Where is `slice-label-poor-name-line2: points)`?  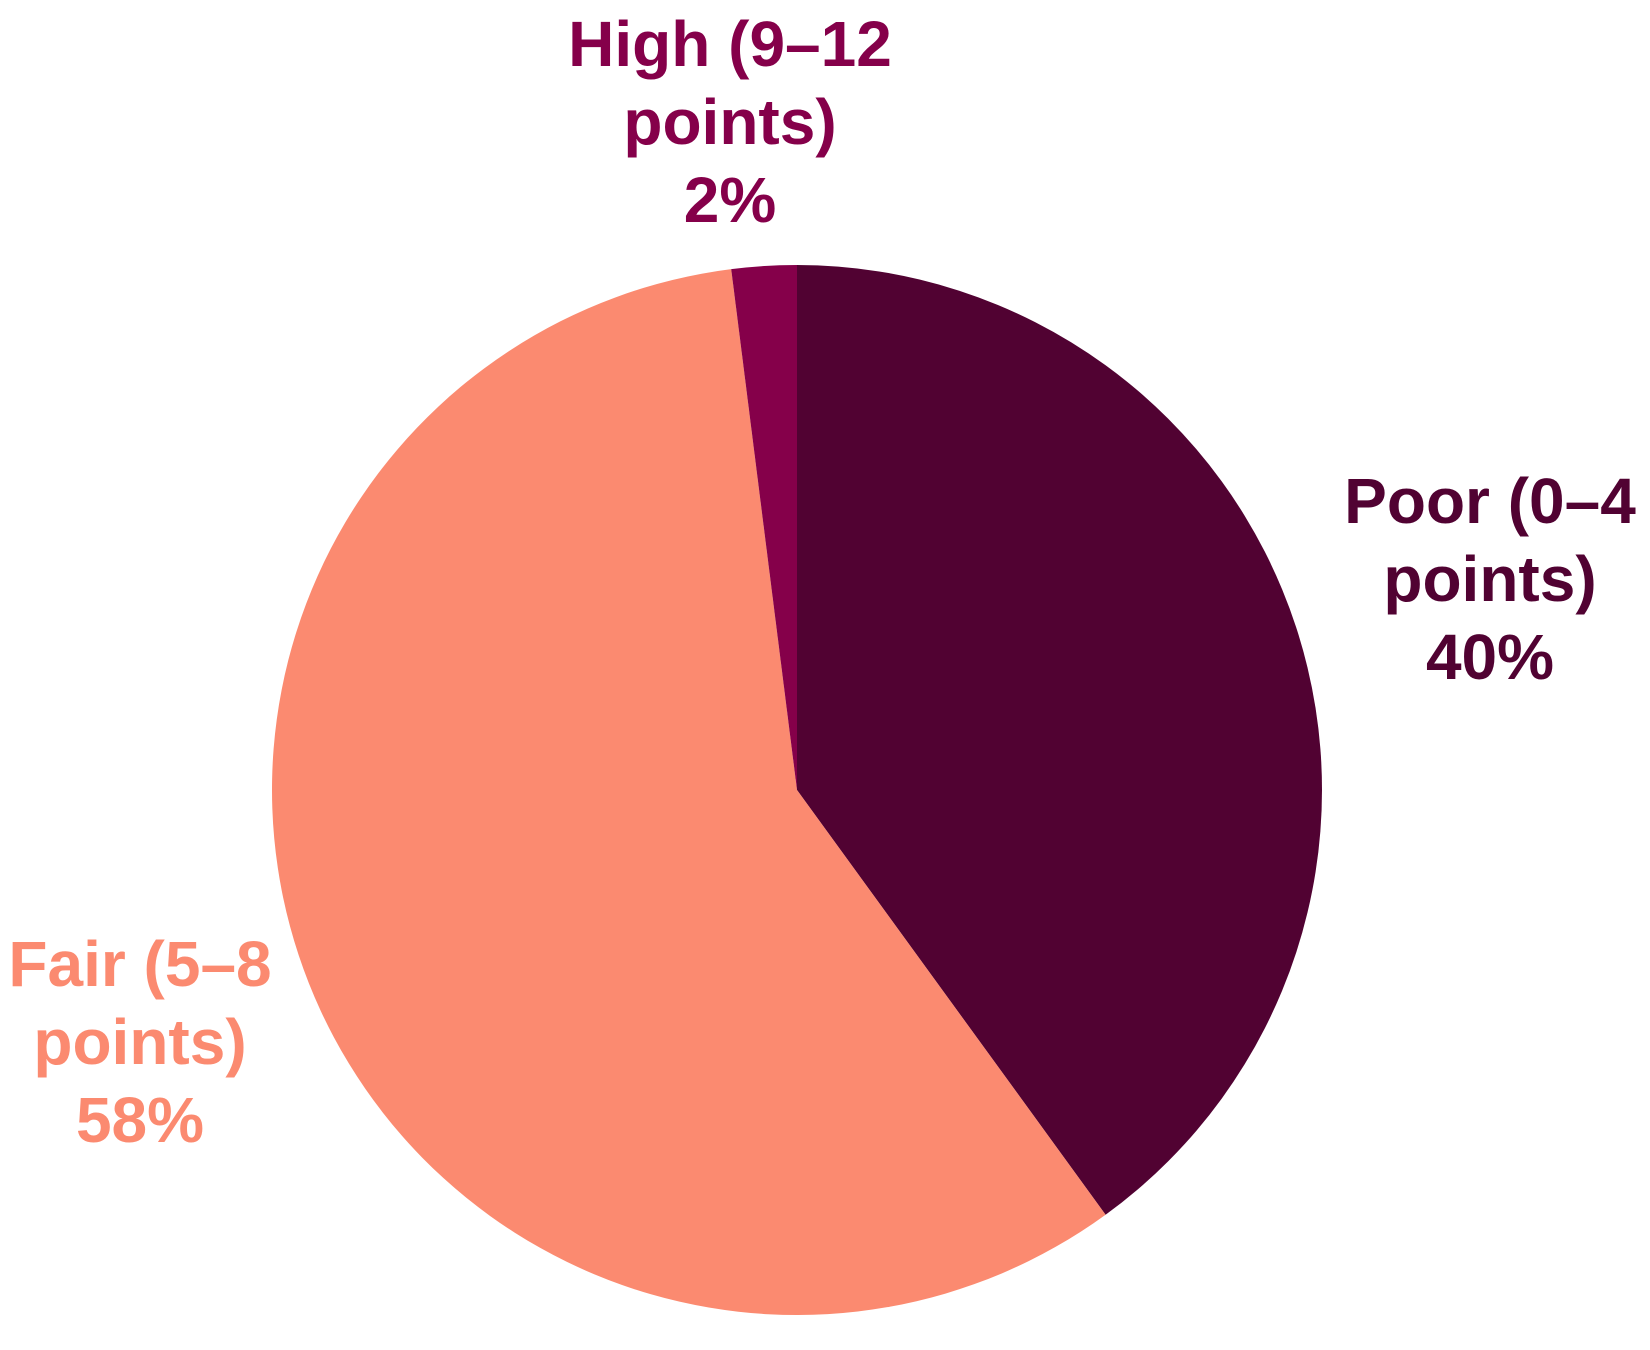 slice-label-poor-name-line2: points) is located at coordinates (1490, 579).